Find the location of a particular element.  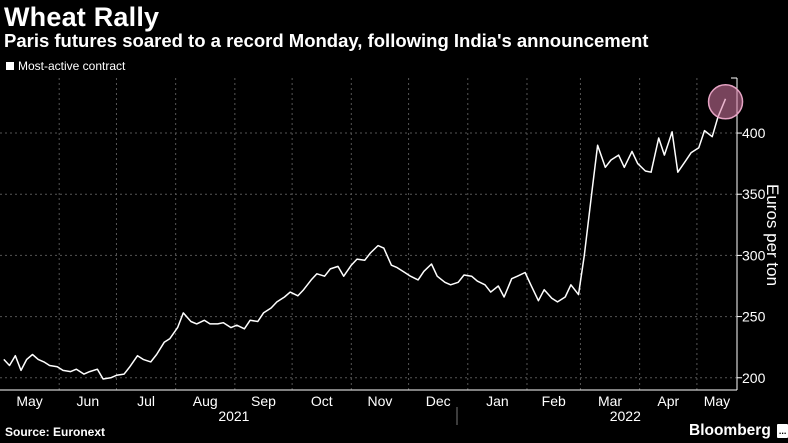

x-tick-label-0: May is located at coordinates (29, 401).